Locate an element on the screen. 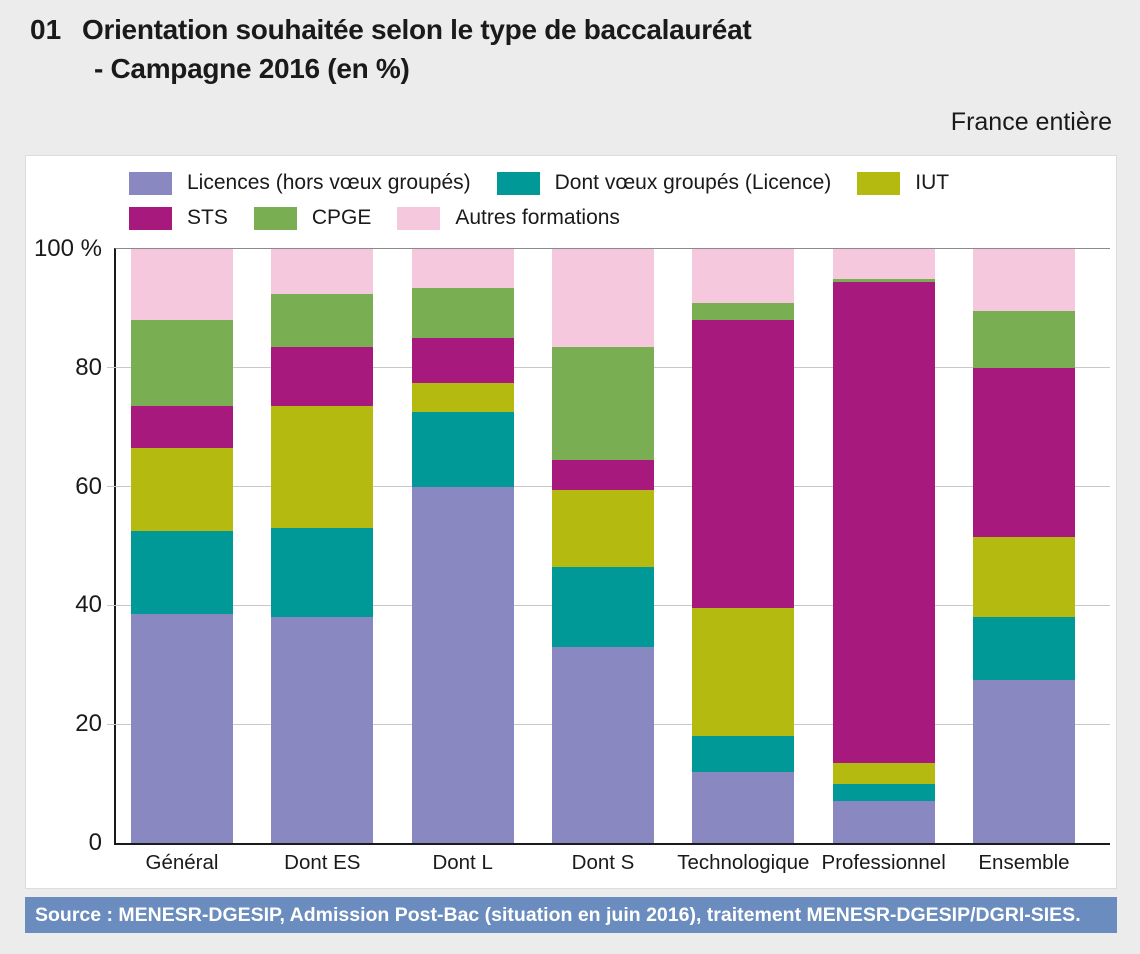 The height and width of the screenshot is (954, 1140). segment-autres-formations-dont-l is located at coordinates (462, 268).